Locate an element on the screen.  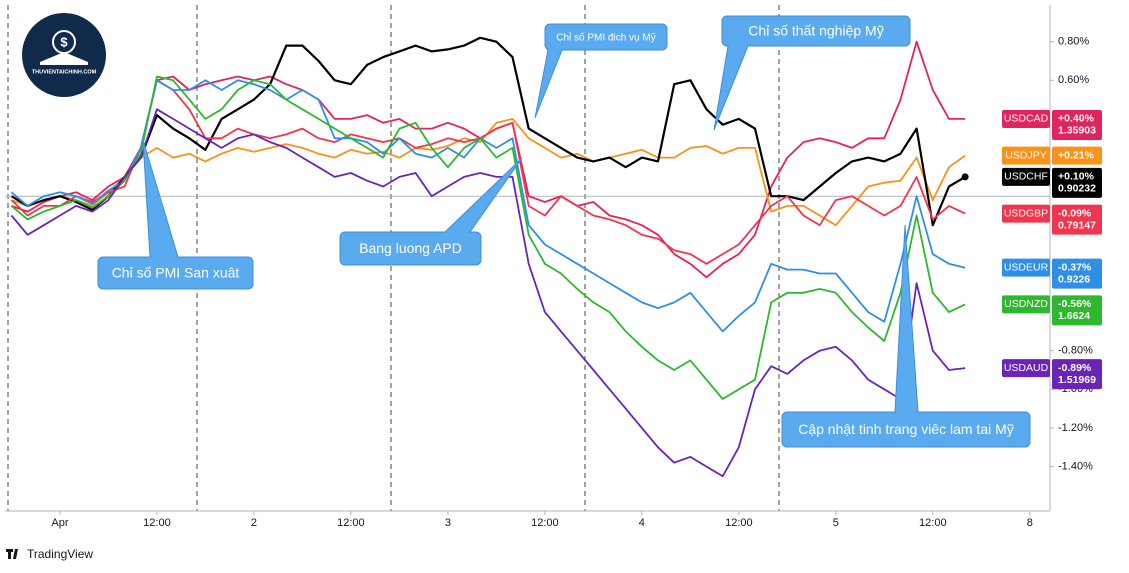
callout-text: Chỉ số thất nghiệp Mỹ is located at coordinates (815, 31).